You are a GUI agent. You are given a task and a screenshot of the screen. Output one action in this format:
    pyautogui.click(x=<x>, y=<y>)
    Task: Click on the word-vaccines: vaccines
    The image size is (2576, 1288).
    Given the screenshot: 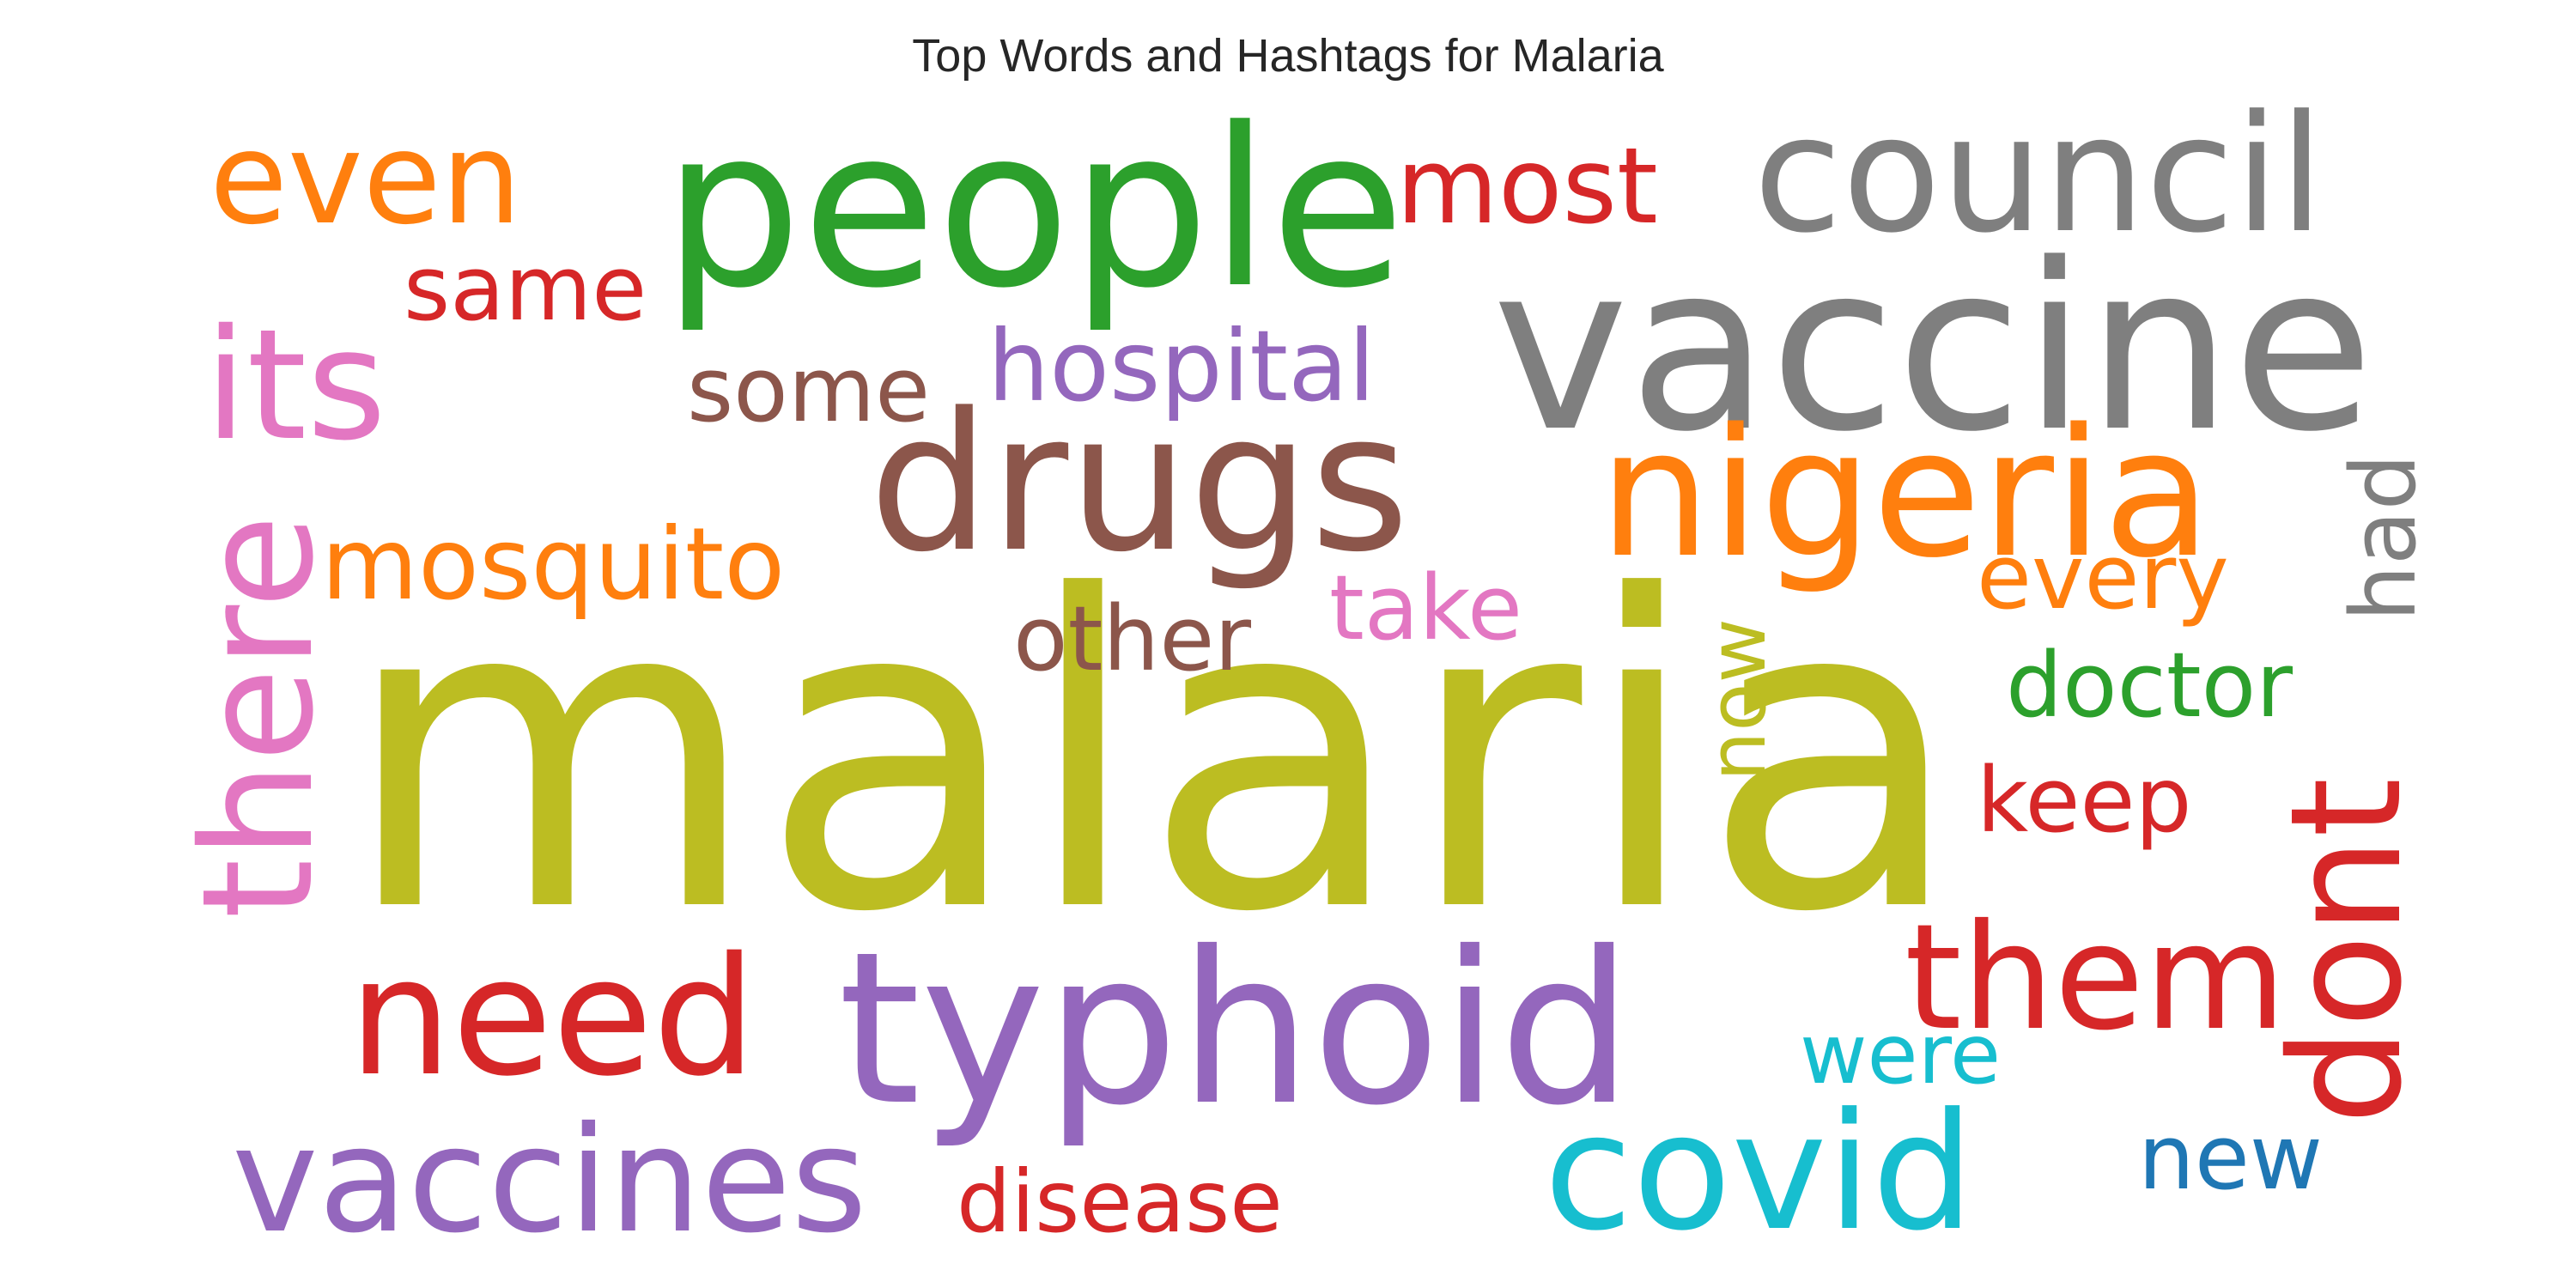 What is the action you would take?
    pyautogui.click(x=550, y=1181)
    